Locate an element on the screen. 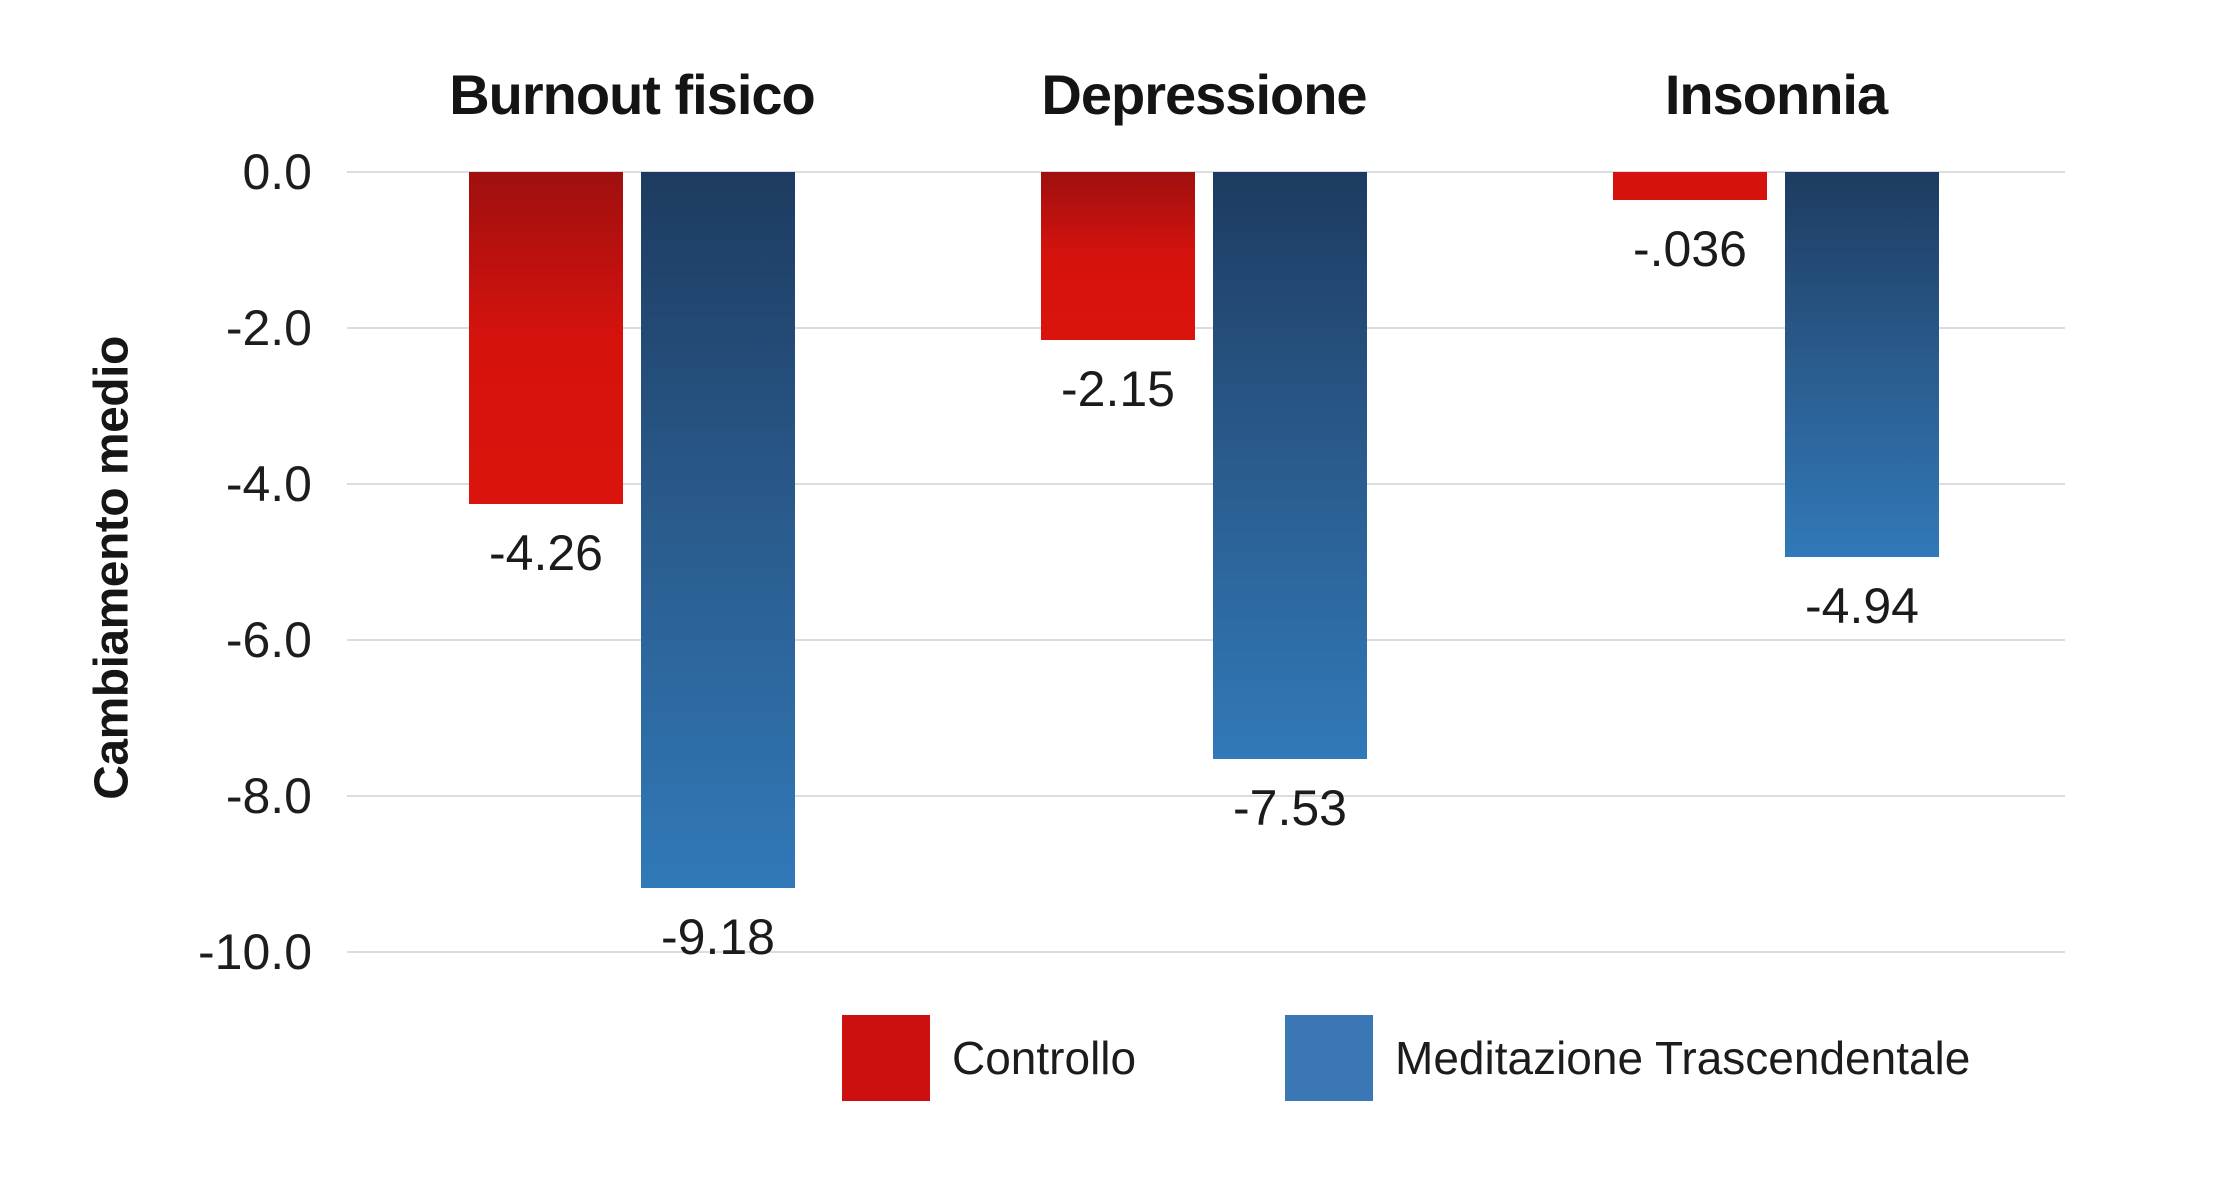 This screenshot has width=2214, height=1198. category-title-burnout-fisico: Burnout fisico is located at coordinates (632, 94).